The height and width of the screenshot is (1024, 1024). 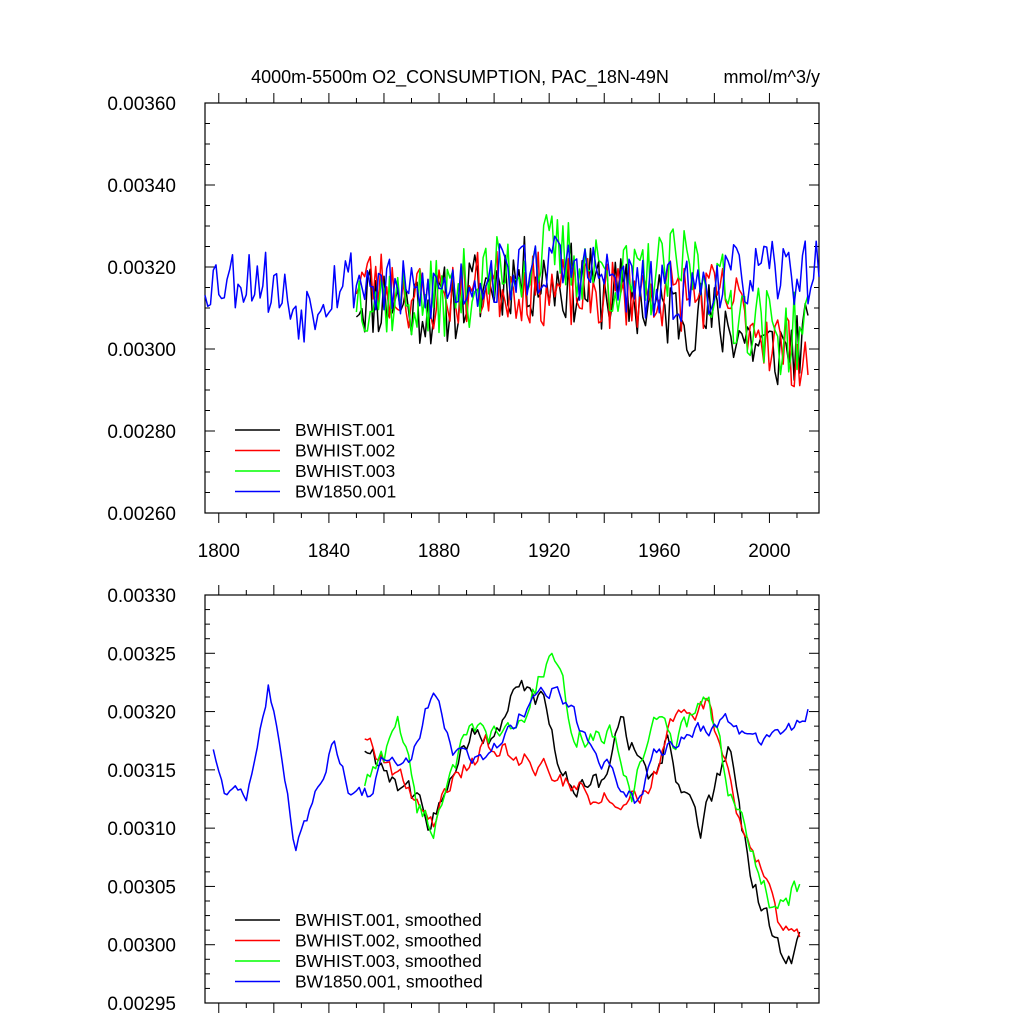 What do you see at coordinates (439, 551) in the screenshot?
I see `x-tick-label: 1880` at bounding box center [439, 551].